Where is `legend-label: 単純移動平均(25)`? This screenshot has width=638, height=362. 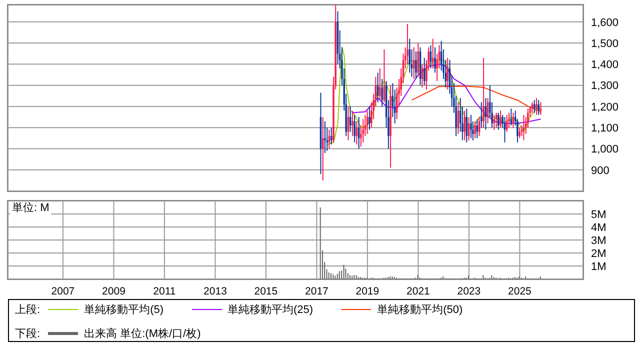
legend-label: 単純移動平均(25) is located at coordinates (271, 309).